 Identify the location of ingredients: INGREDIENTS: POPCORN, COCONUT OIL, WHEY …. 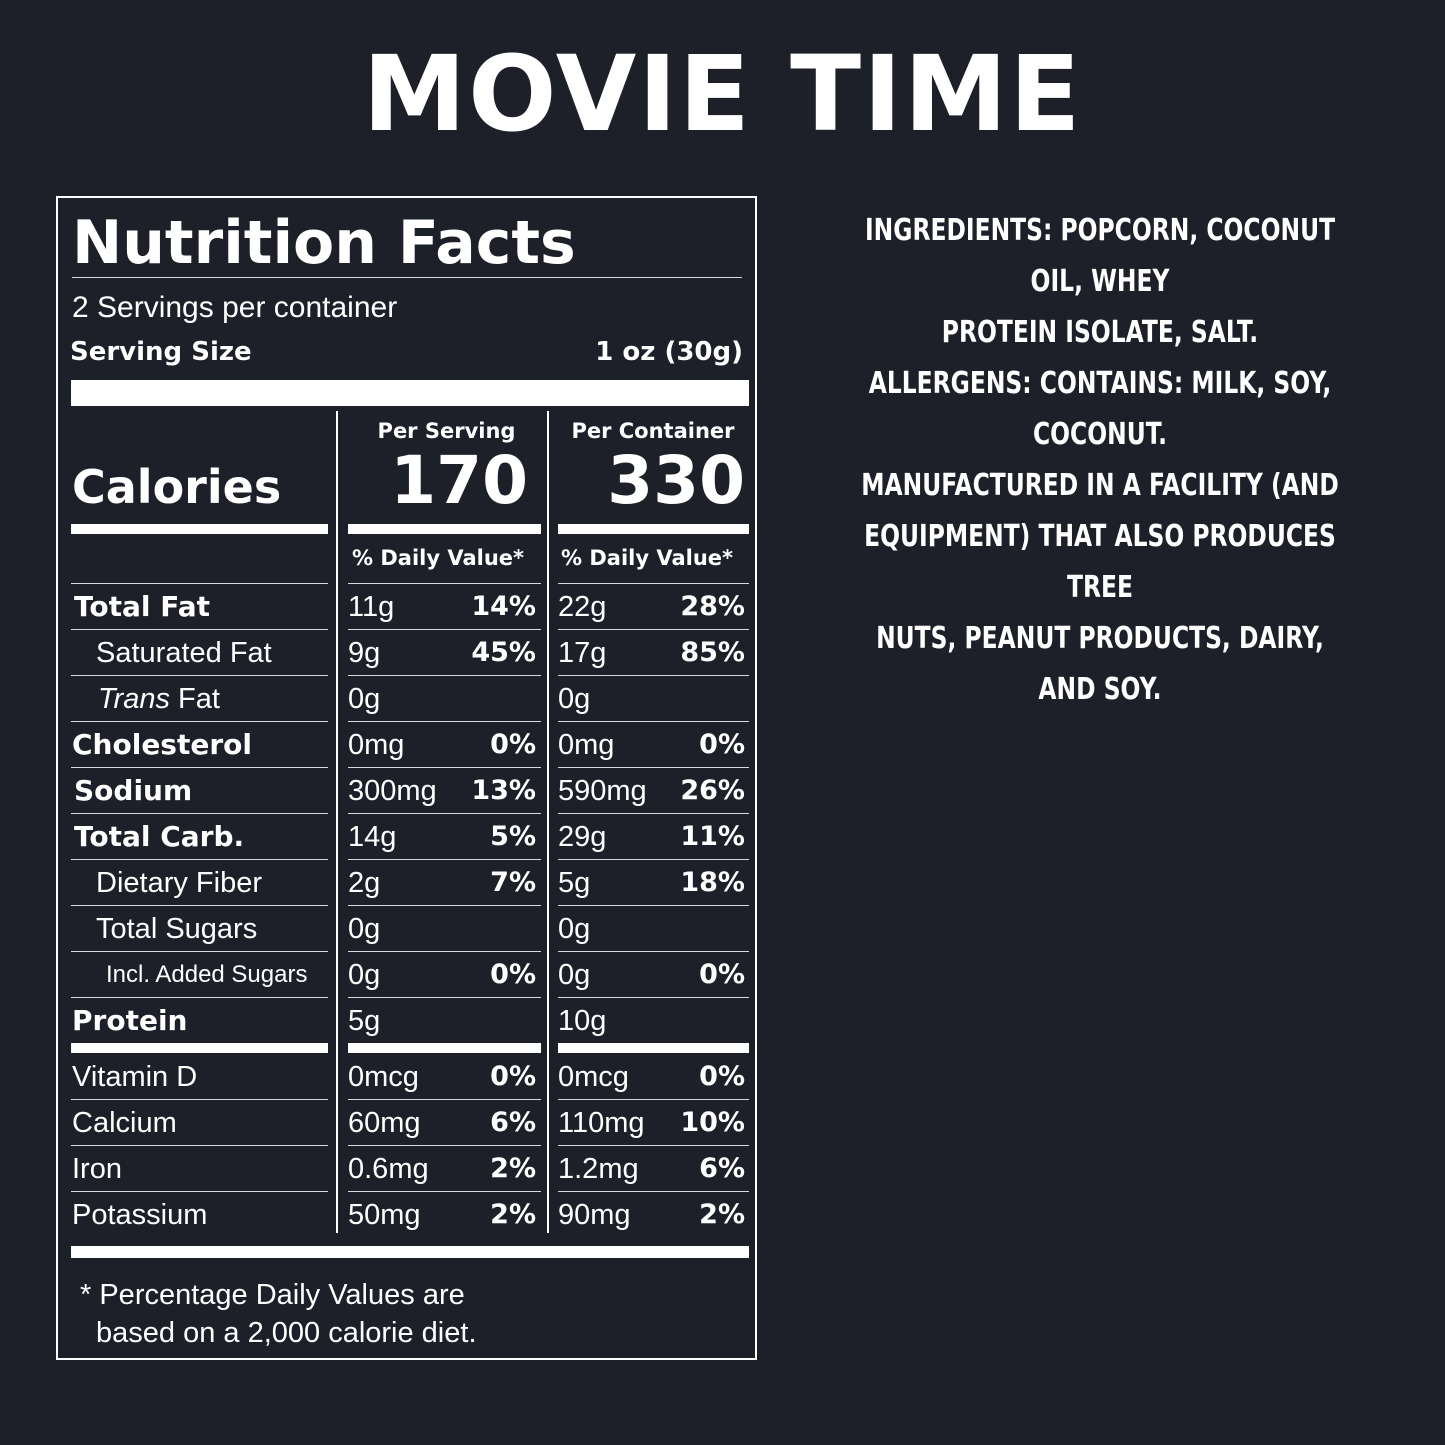
(1100, 281).